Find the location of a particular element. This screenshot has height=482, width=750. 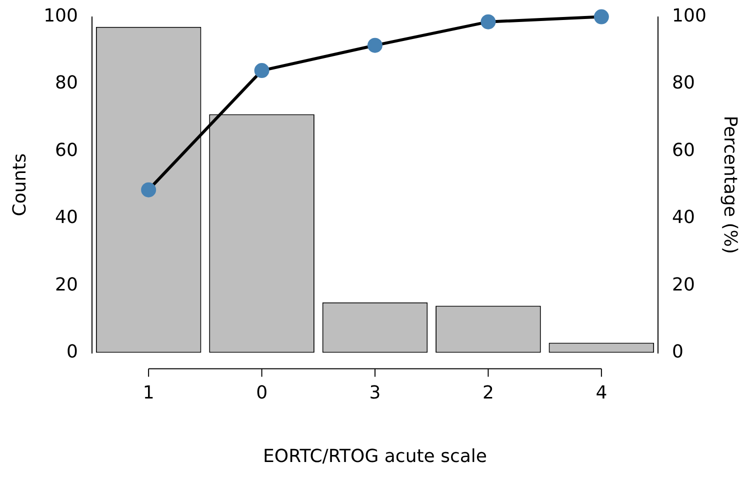

y-tick-label: 20 is located at coordinates (66, 285).